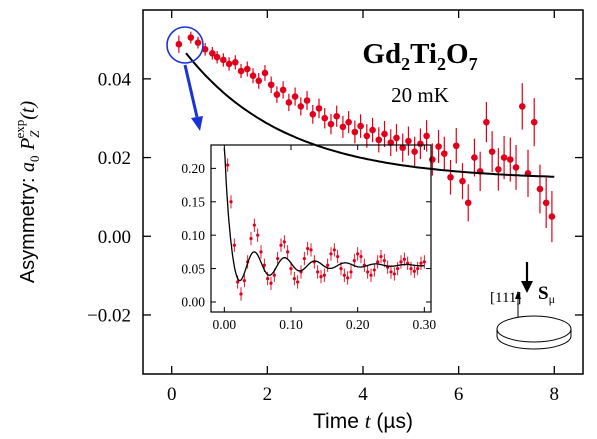 The image size is (597, 439). I want to click on chart-title: Gd2Ti2O7, so click(419, 56).